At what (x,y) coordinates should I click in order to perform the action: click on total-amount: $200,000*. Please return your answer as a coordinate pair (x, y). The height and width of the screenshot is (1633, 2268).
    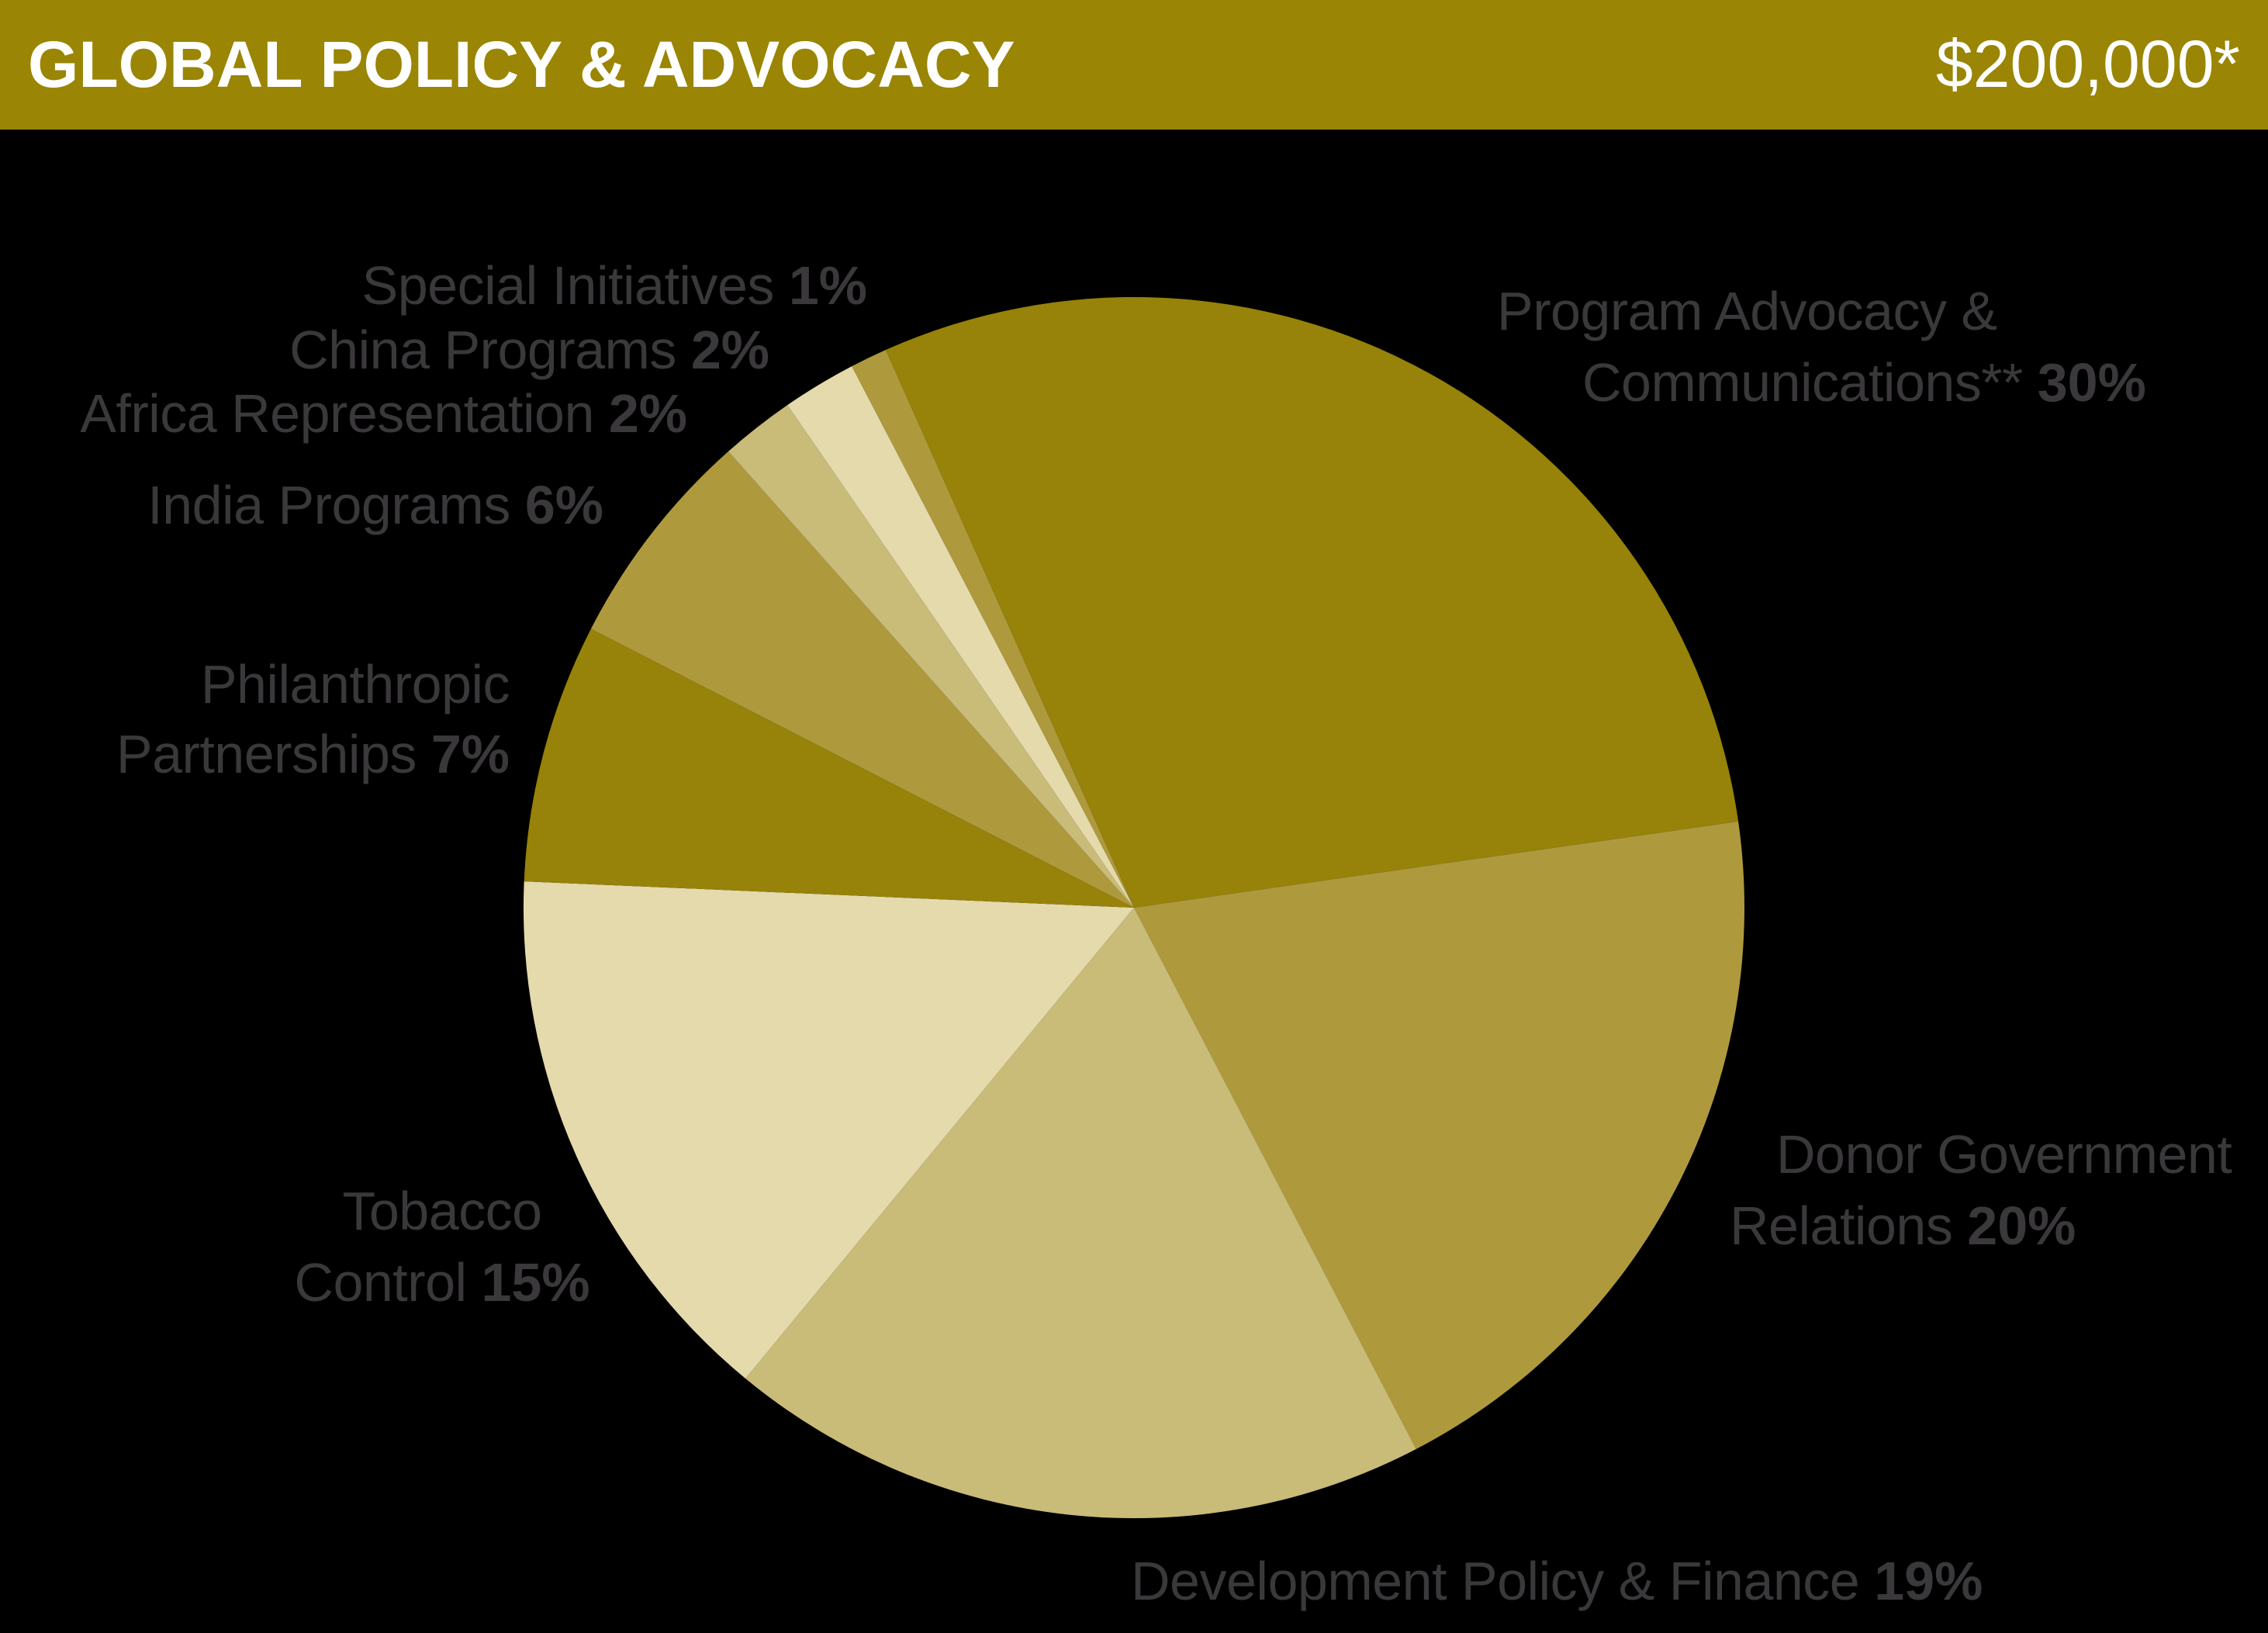
    Looking at the image, I should click on (2087, 64).